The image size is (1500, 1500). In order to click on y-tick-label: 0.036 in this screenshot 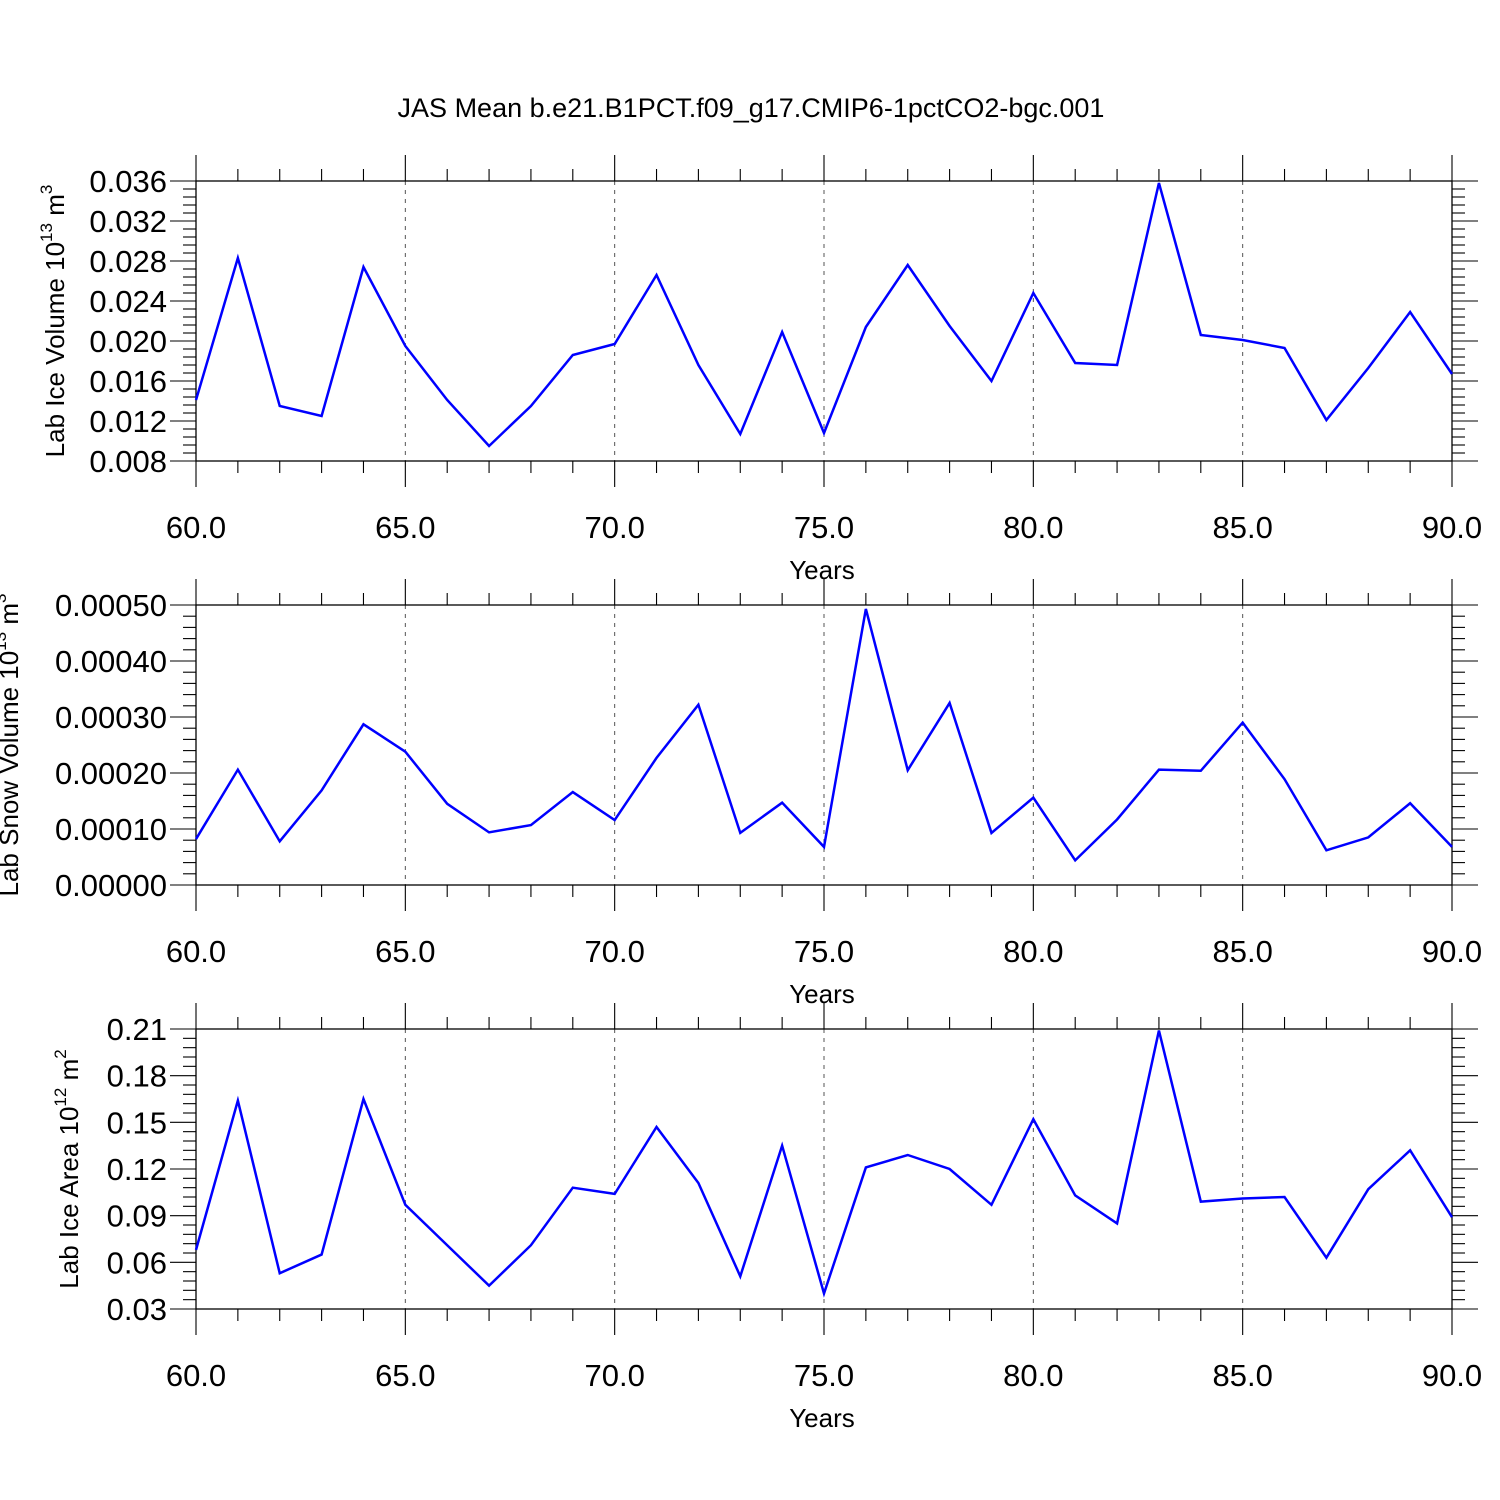, I will do `click(128, 181)`.